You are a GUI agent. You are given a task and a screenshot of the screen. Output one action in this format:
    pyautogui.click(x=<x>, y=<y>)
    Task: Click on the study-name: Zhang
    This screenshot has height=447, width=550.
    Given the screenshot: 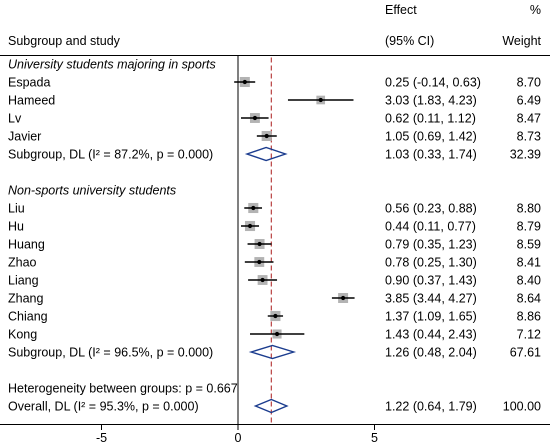 What is the action you would take?
    pyautogui.click(x=25, y=299)
    